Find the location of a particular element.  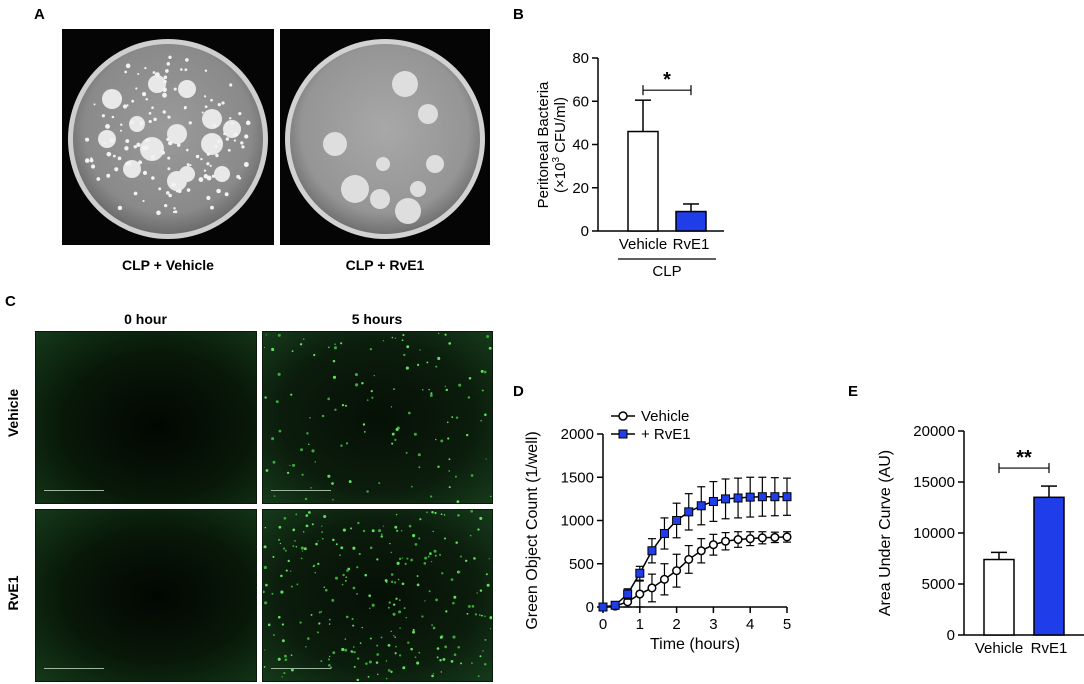

panel-a-letter: A is located at coordinates (39, 14).